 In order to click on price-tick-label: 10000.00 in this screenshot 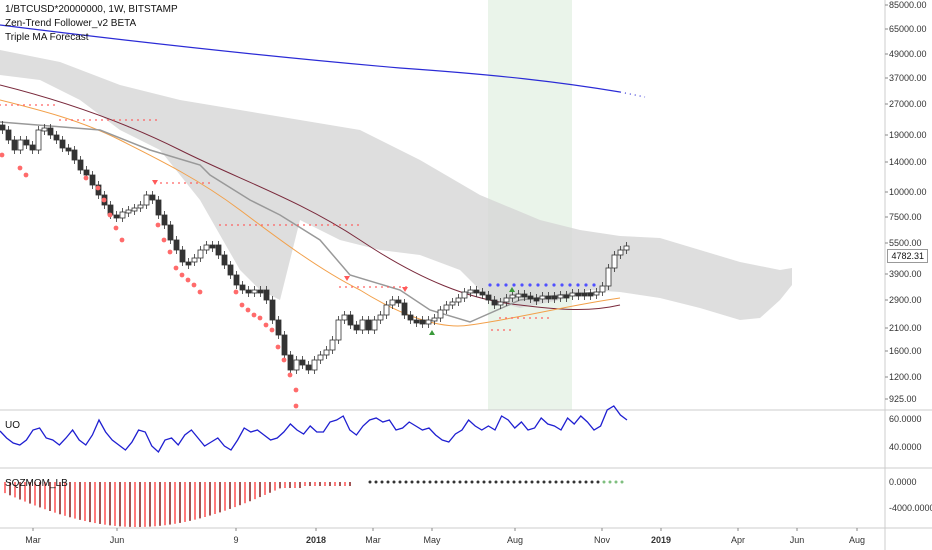, I will do `click(908, 192)`.